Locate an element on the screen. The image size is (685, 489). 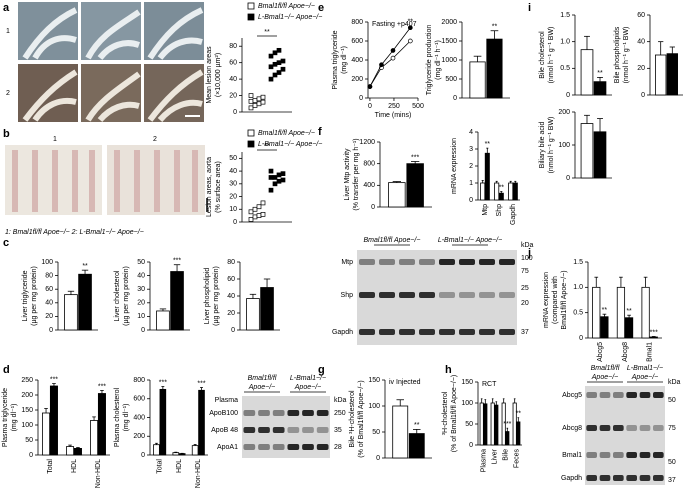
x-tick-label: Mtp is located at coordinates (485, 210).